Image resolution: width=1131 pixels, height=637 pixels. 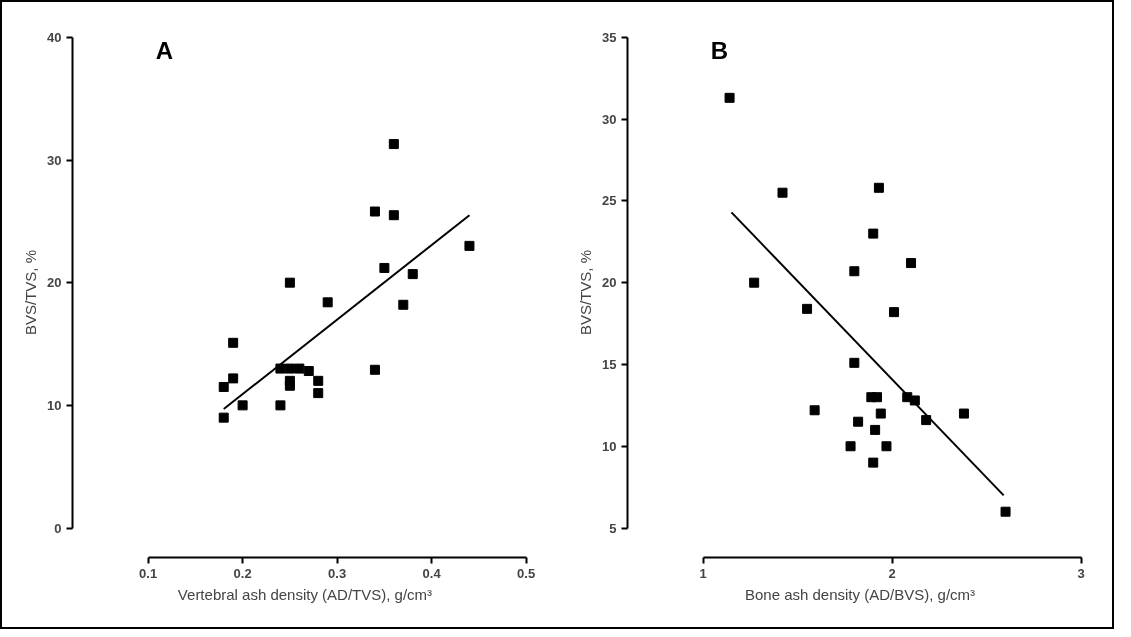 What do you see at coordinates (609, 37) in the screenshot?
I see `y-tick-label: 35` at bounding box center [609, 37].